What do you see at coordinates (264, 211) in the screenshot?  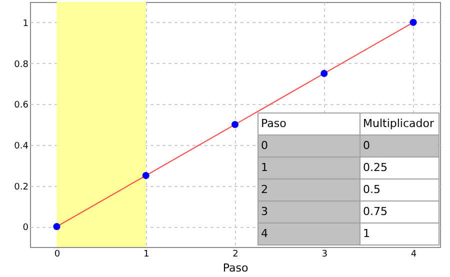 I see `annotation: 3` at bounding box center [264, 211].